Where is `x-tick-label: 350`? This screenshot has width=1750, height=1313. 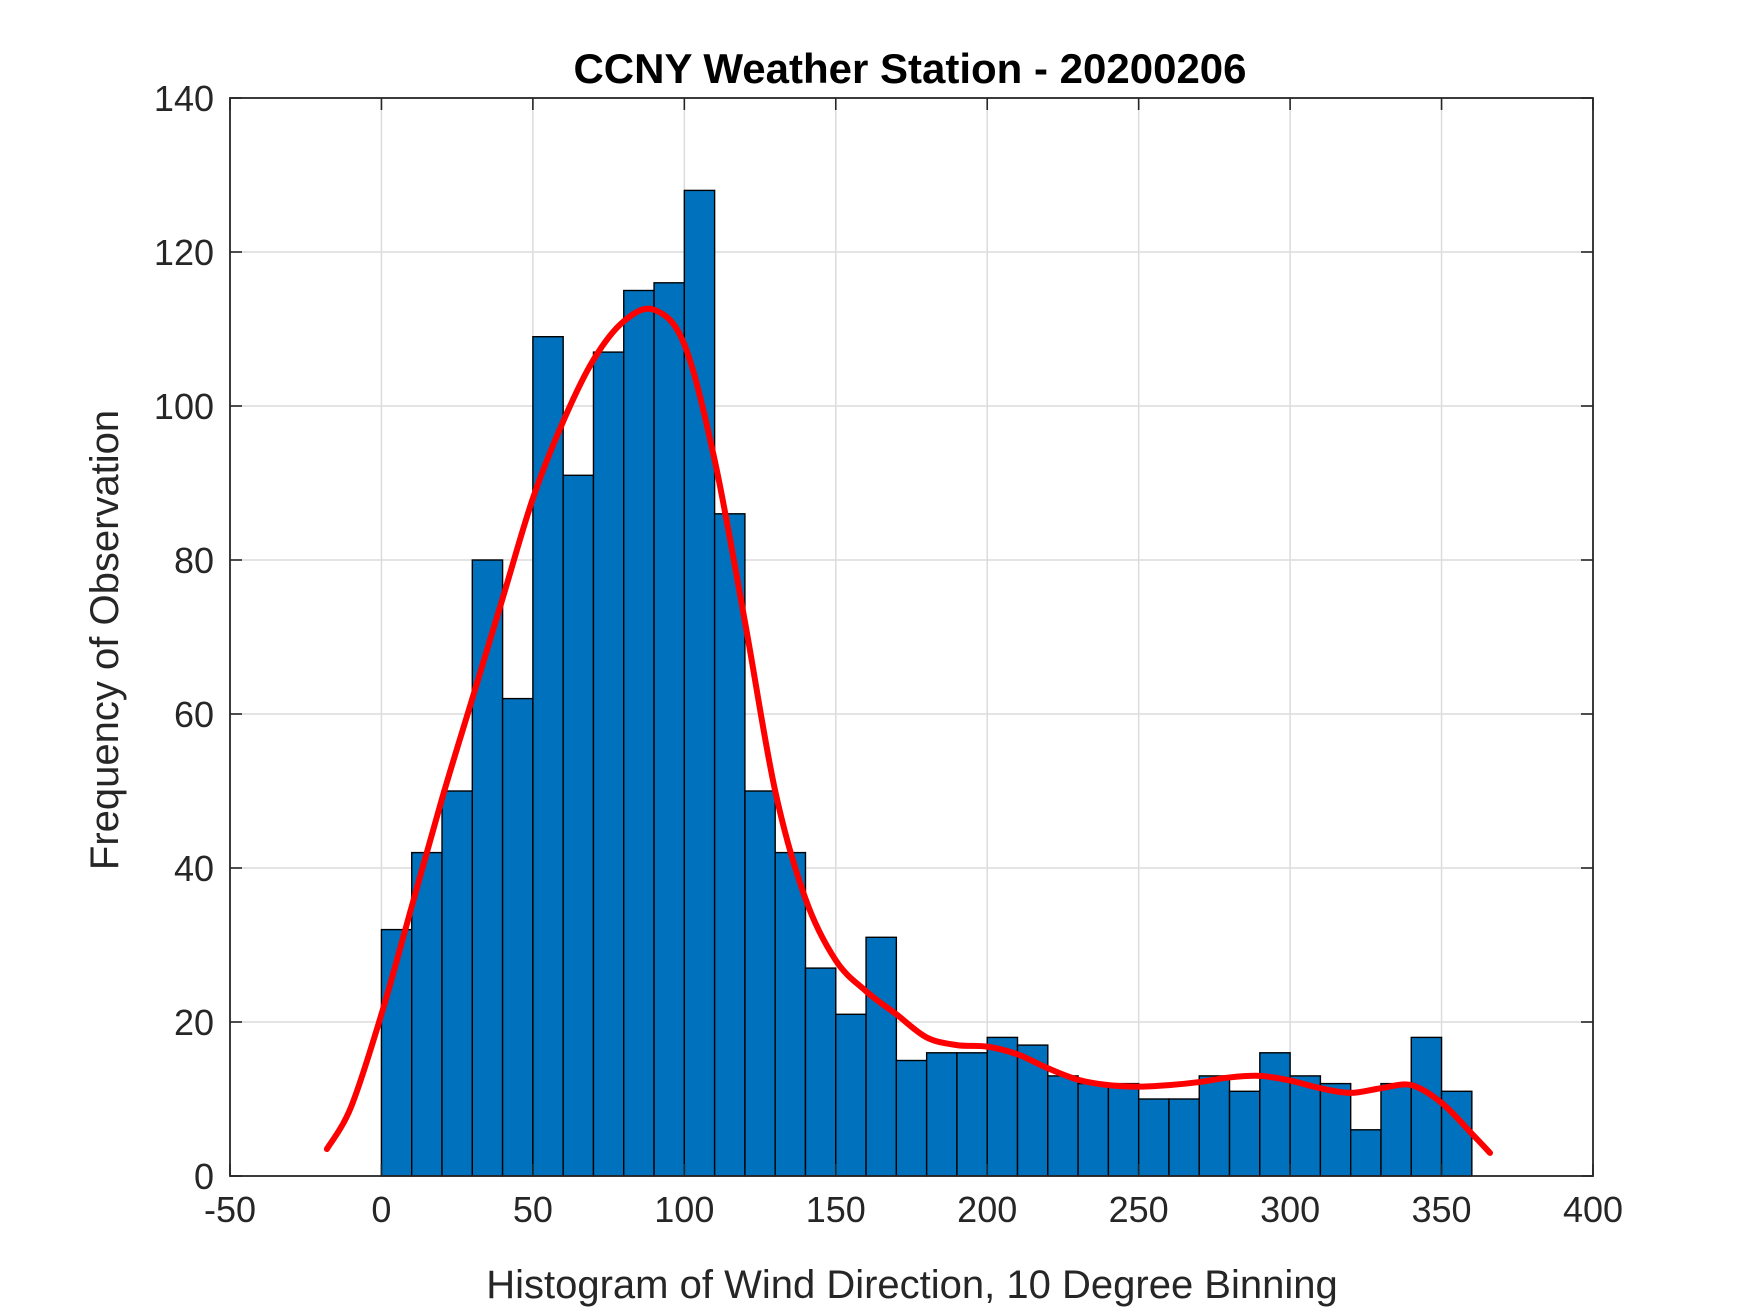
x-tick-label: 350 is located at coordinates (1442, 1209).